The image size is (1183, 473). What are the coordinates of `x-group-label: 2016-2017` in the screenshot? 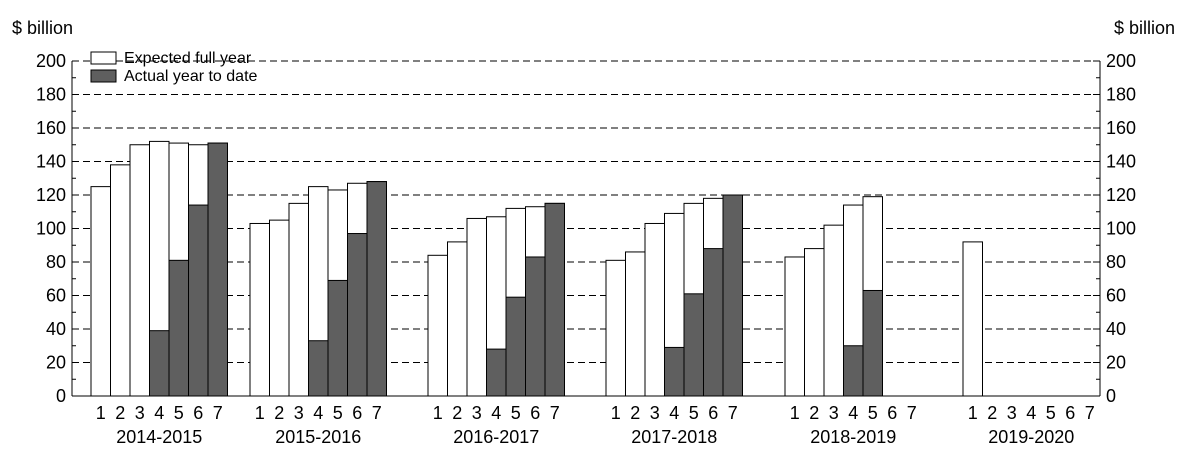 It's located at (496, 437).